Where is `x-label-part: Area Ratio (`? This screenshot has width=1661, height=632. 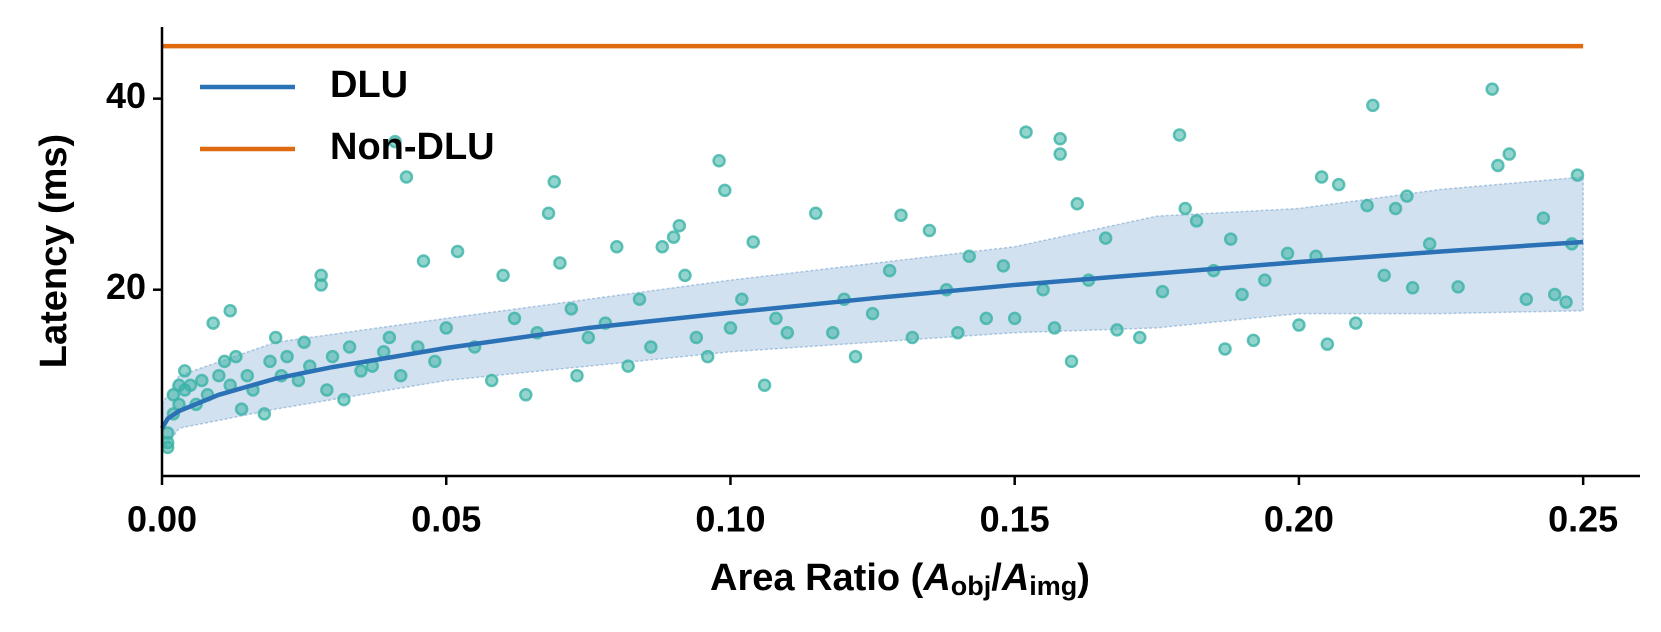 x-label-part: Area Ratio ( is located at coordinates (817, 578).